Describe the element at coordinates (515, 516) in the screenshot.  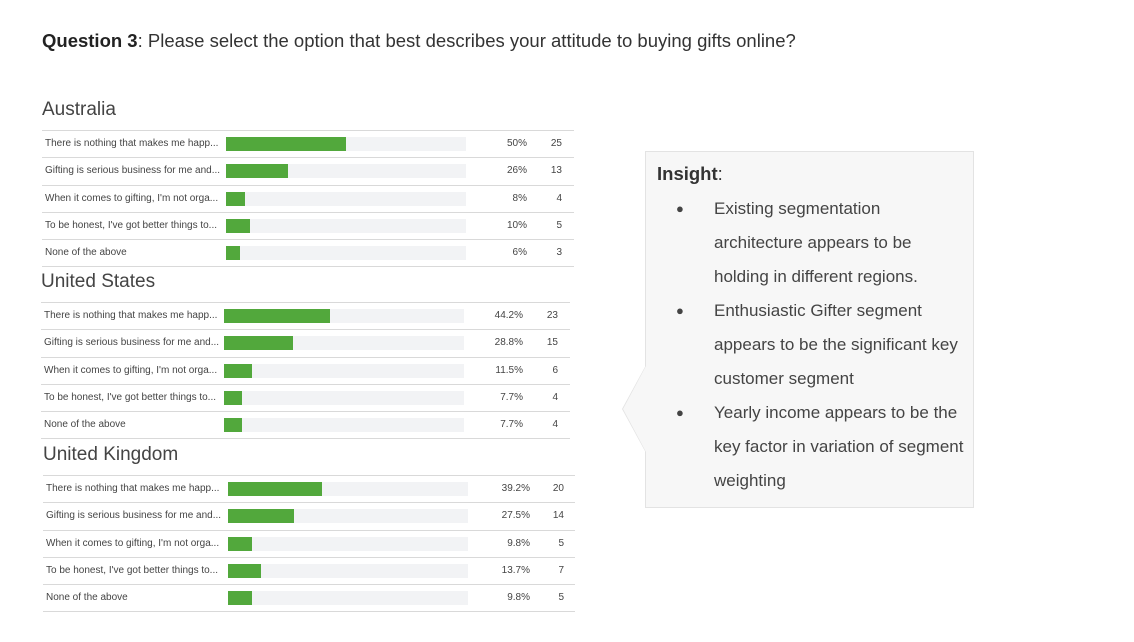
I see `percent-label: 27.5%` at that location.